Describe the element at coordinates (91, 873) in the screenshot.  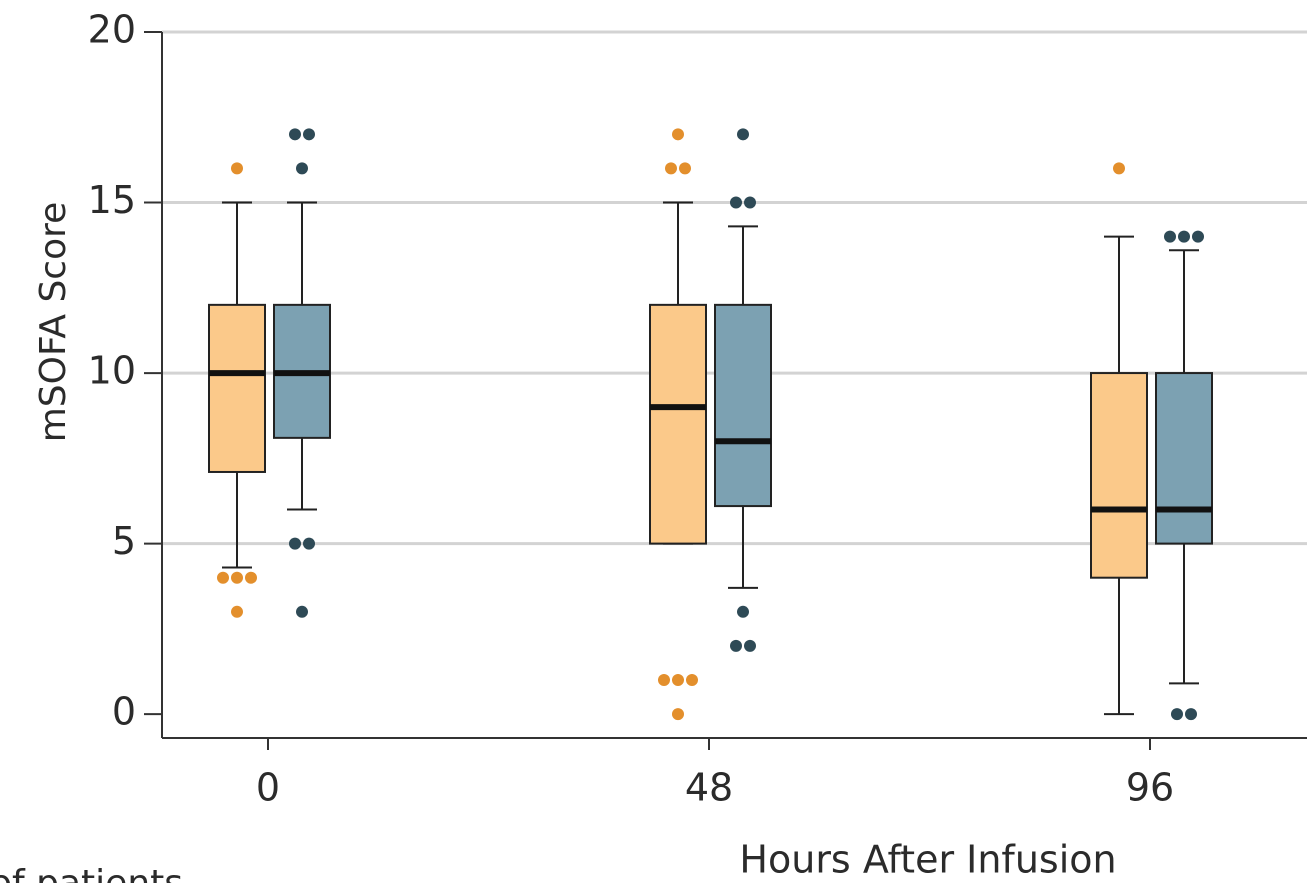
I see `footnote: of patients` at that location.